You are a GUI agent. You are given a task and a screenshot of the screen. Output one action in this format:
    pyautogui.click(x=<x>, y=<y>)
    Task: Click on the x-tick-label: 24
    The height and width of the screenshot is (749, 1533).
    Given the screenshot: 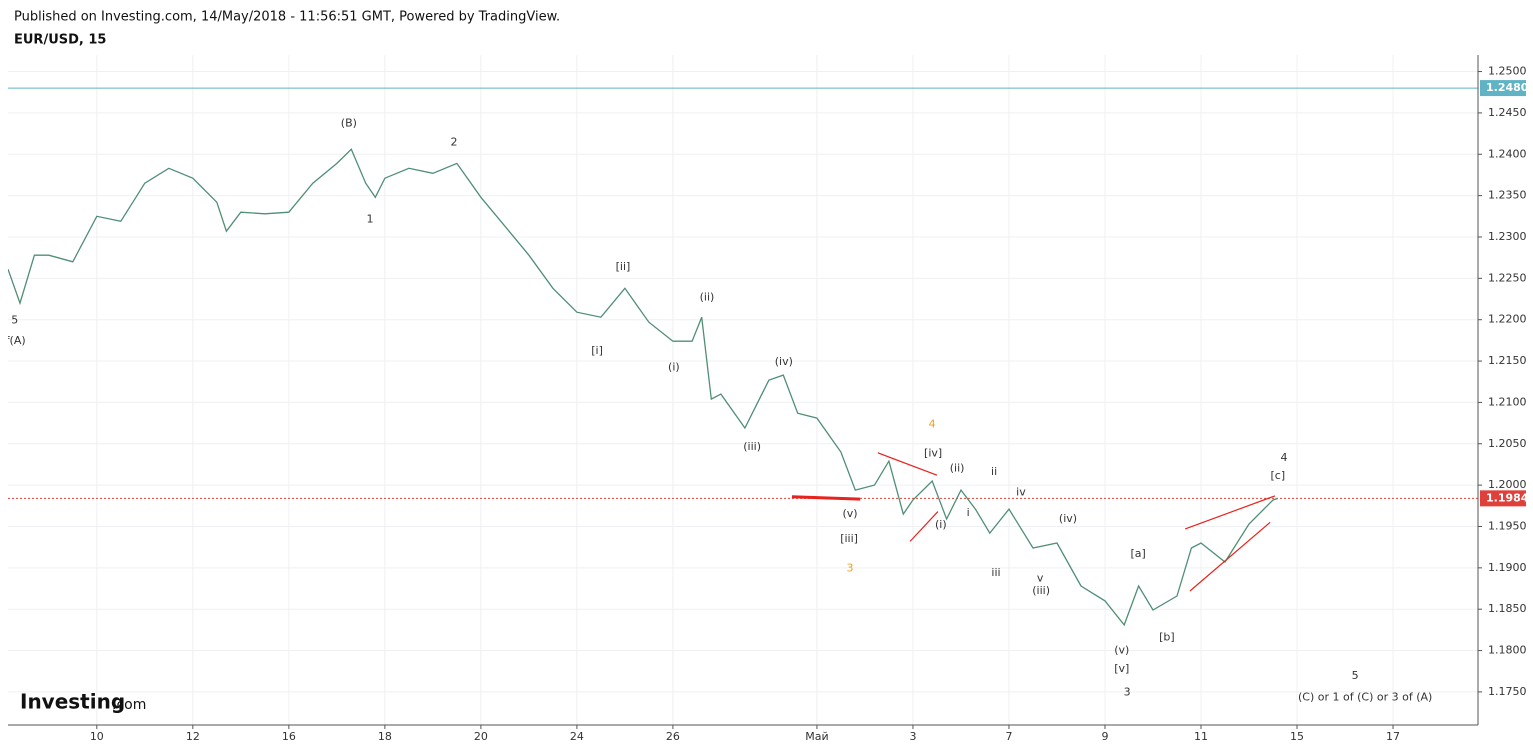 What is the action you would take?
    pyautogui.click(x=577, y=736)
    